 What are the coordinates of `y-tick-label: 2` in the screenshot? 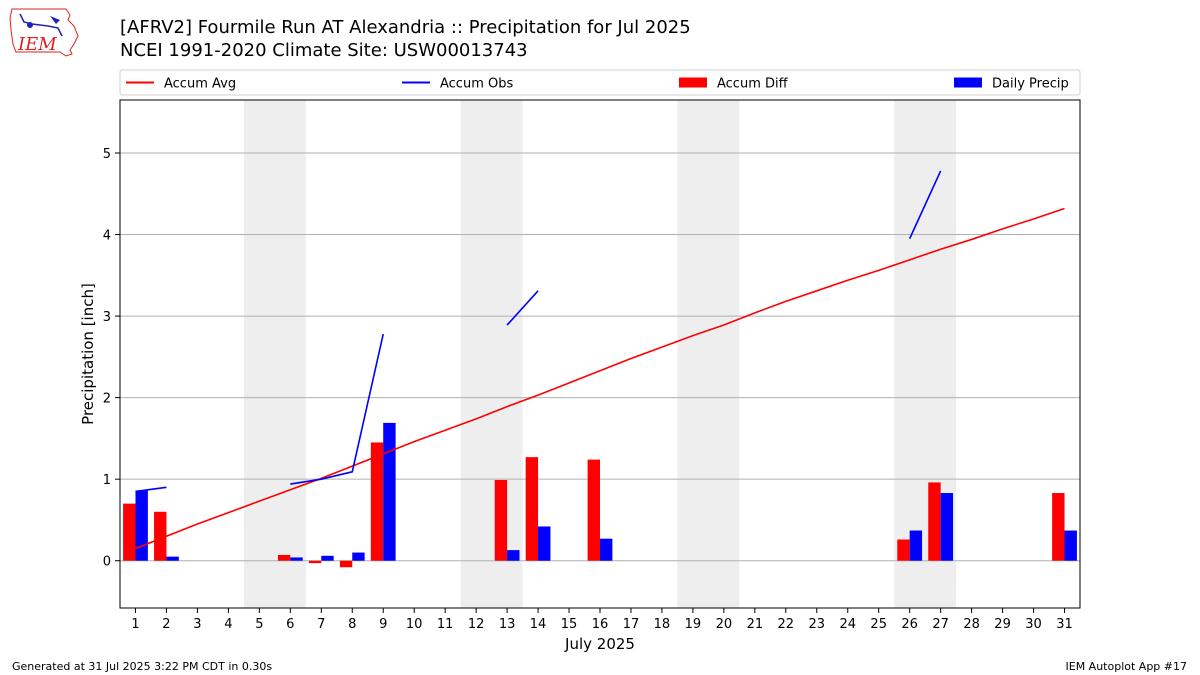 It's located at (107, 399).